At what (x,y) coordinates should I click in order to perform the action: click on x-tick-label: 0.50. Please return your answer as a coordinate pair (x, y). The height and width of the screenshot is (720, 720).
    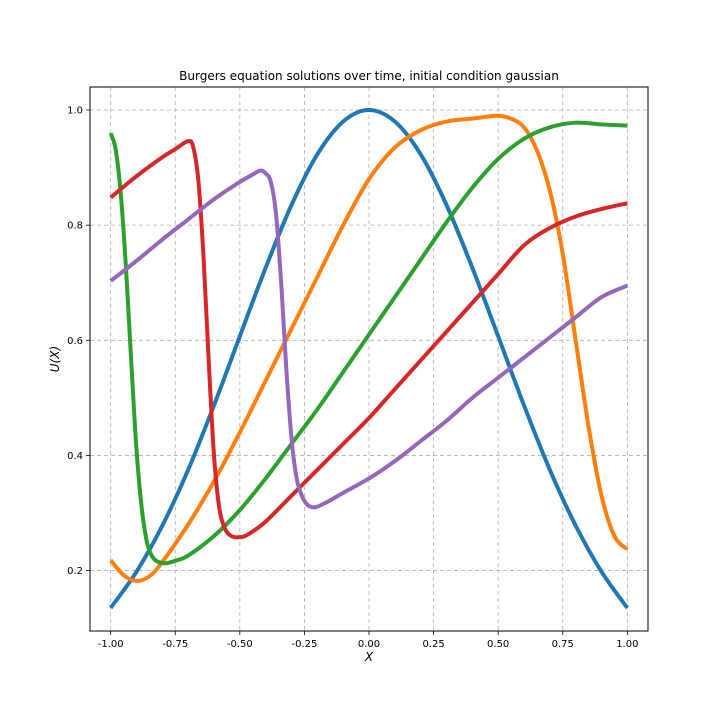
    Looking at the image, I should click on (498, 644).